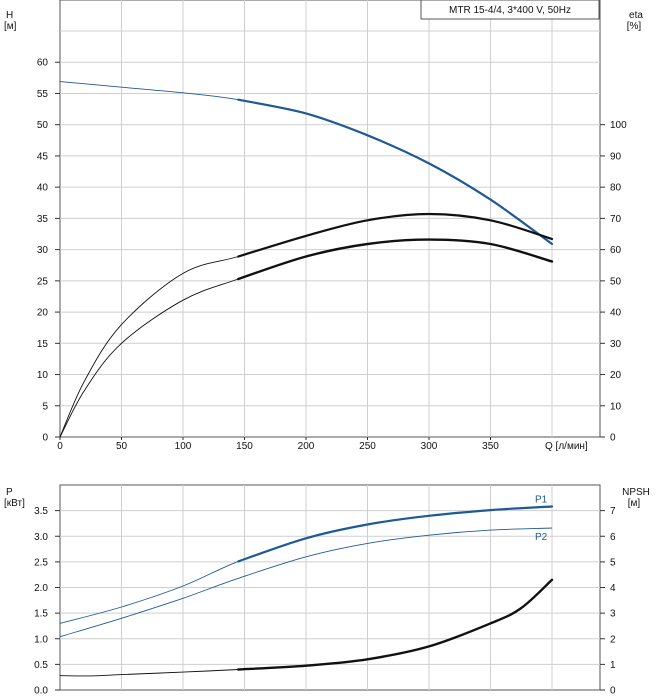  Describe the element at coordinates (613, 639) in the screenshot. I see `panel2-right-tick-label: 2` at that location.